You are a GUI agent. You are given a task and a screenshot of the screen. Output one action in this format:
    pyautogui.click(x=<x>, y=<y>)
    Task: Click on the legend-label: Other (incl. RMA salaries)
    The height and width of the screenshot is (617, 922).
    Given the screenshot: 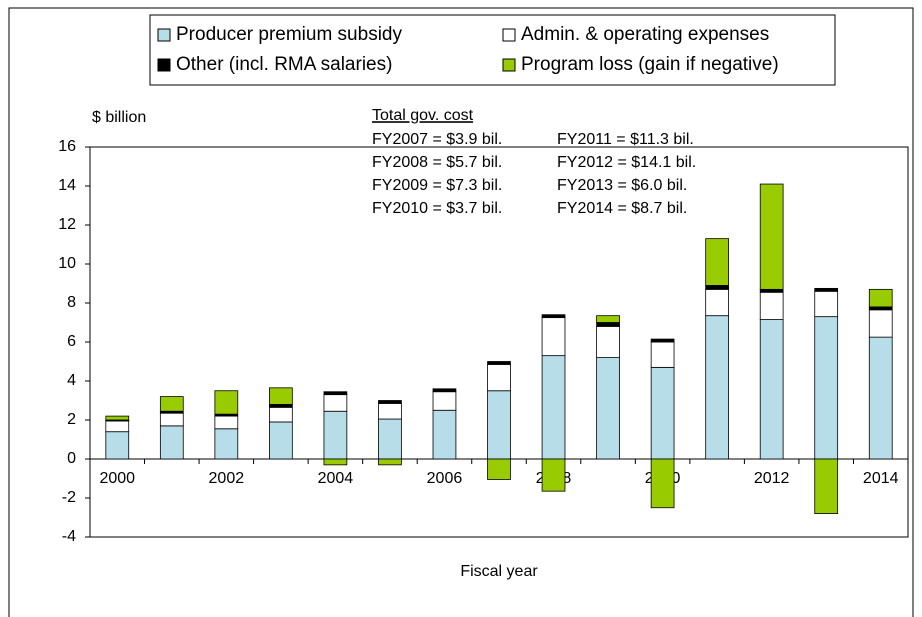 What is the action you would take?
    pyautogui.click(x=284, y=64)
    